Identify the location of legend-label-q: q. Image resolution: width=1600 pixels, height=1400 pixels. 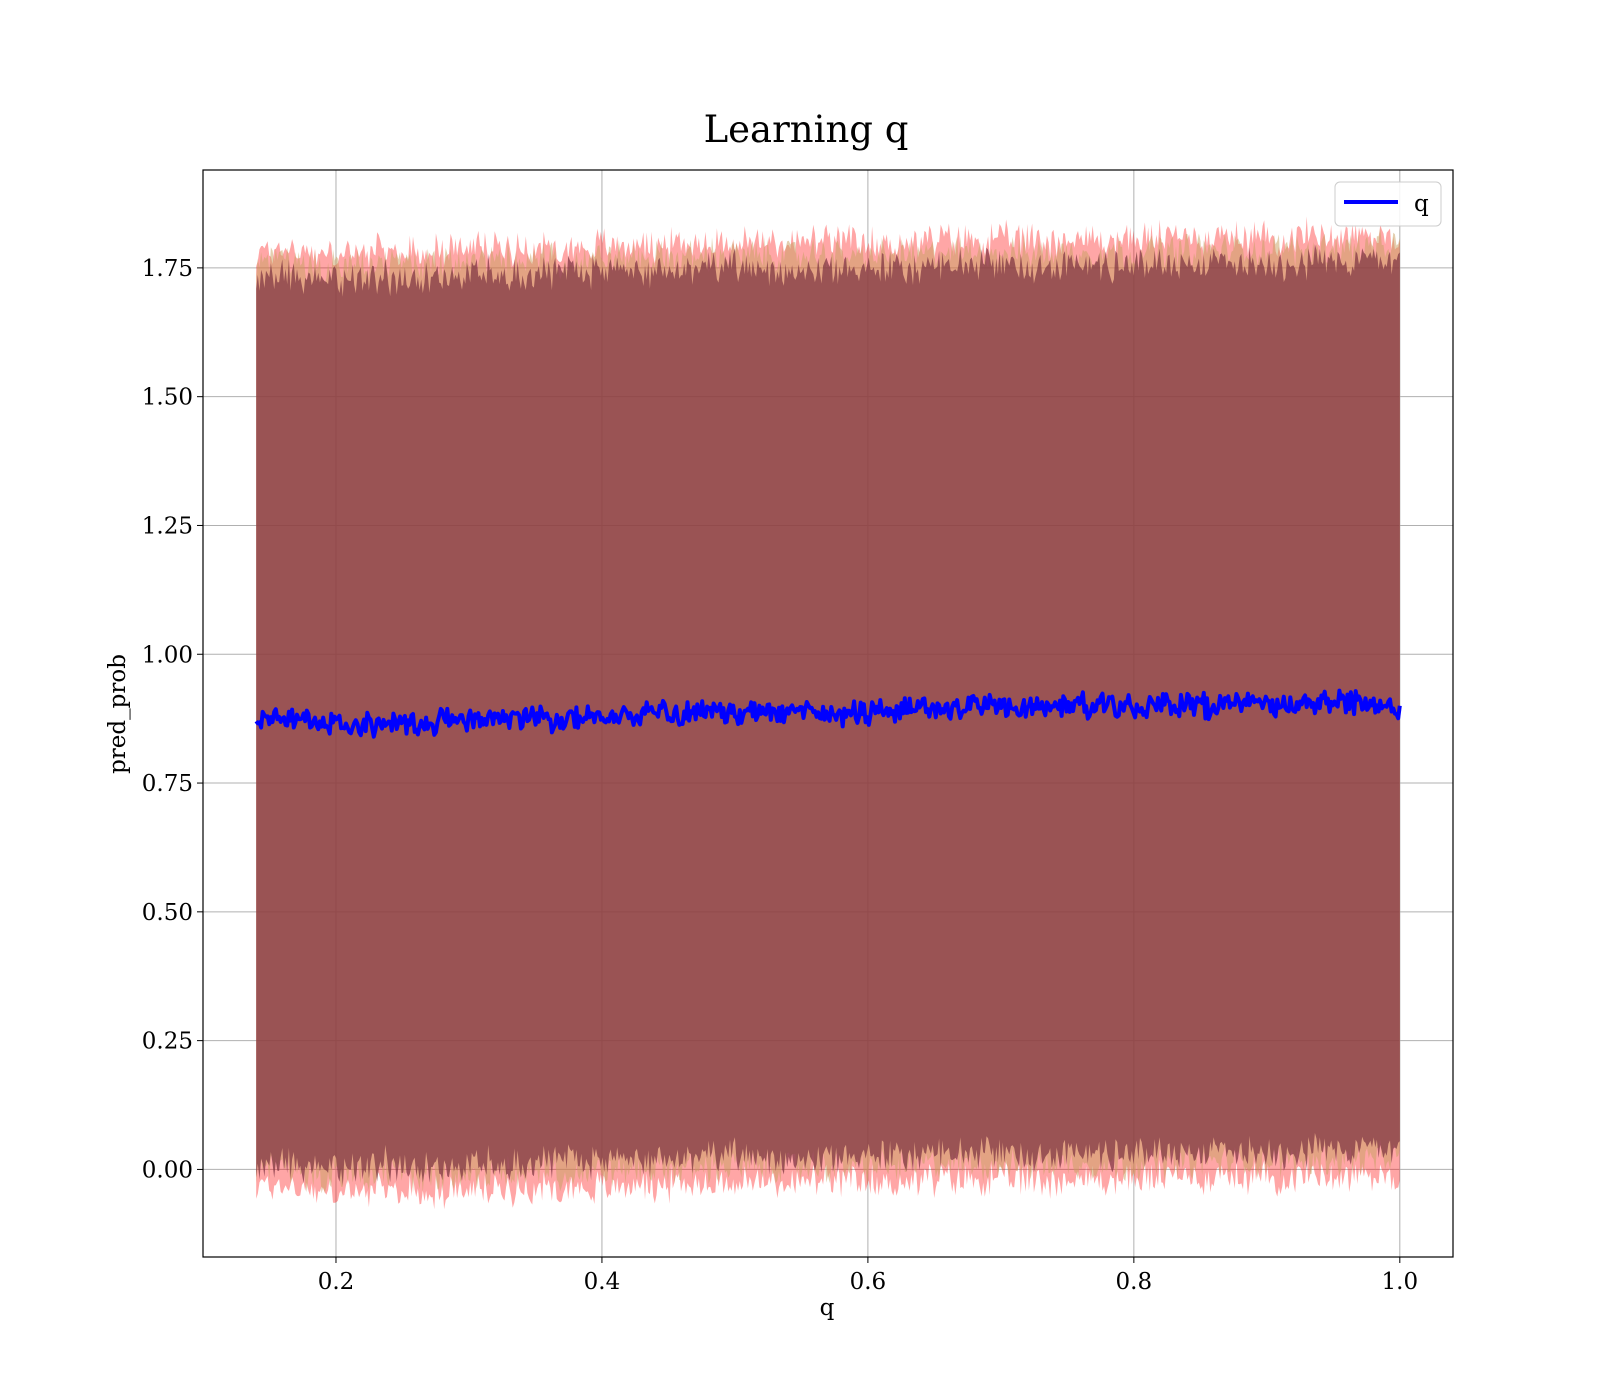
(1421, 204).